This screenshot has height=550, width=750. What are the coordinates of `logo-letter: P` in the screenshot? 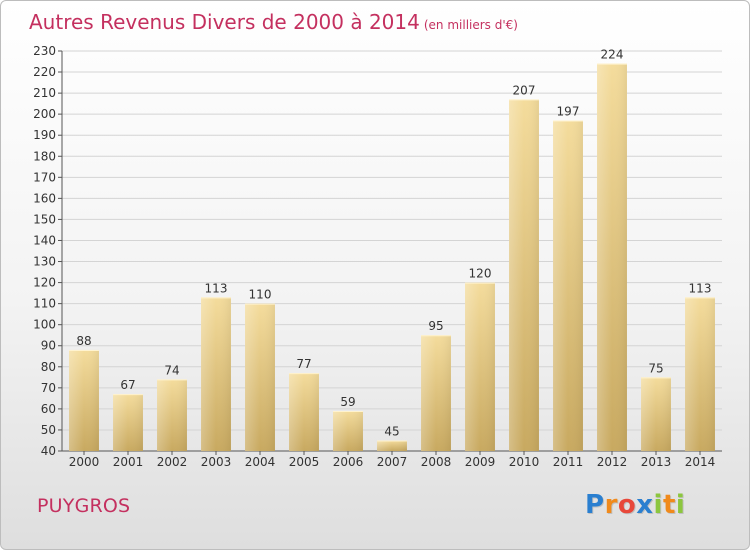 It's located at (595, 505).